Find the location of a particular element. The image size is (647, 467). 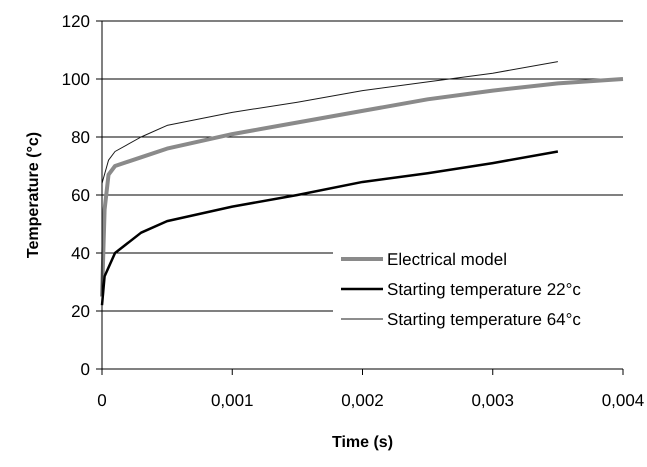

y-tick-label: 120 is located at coordinates (76, 21).